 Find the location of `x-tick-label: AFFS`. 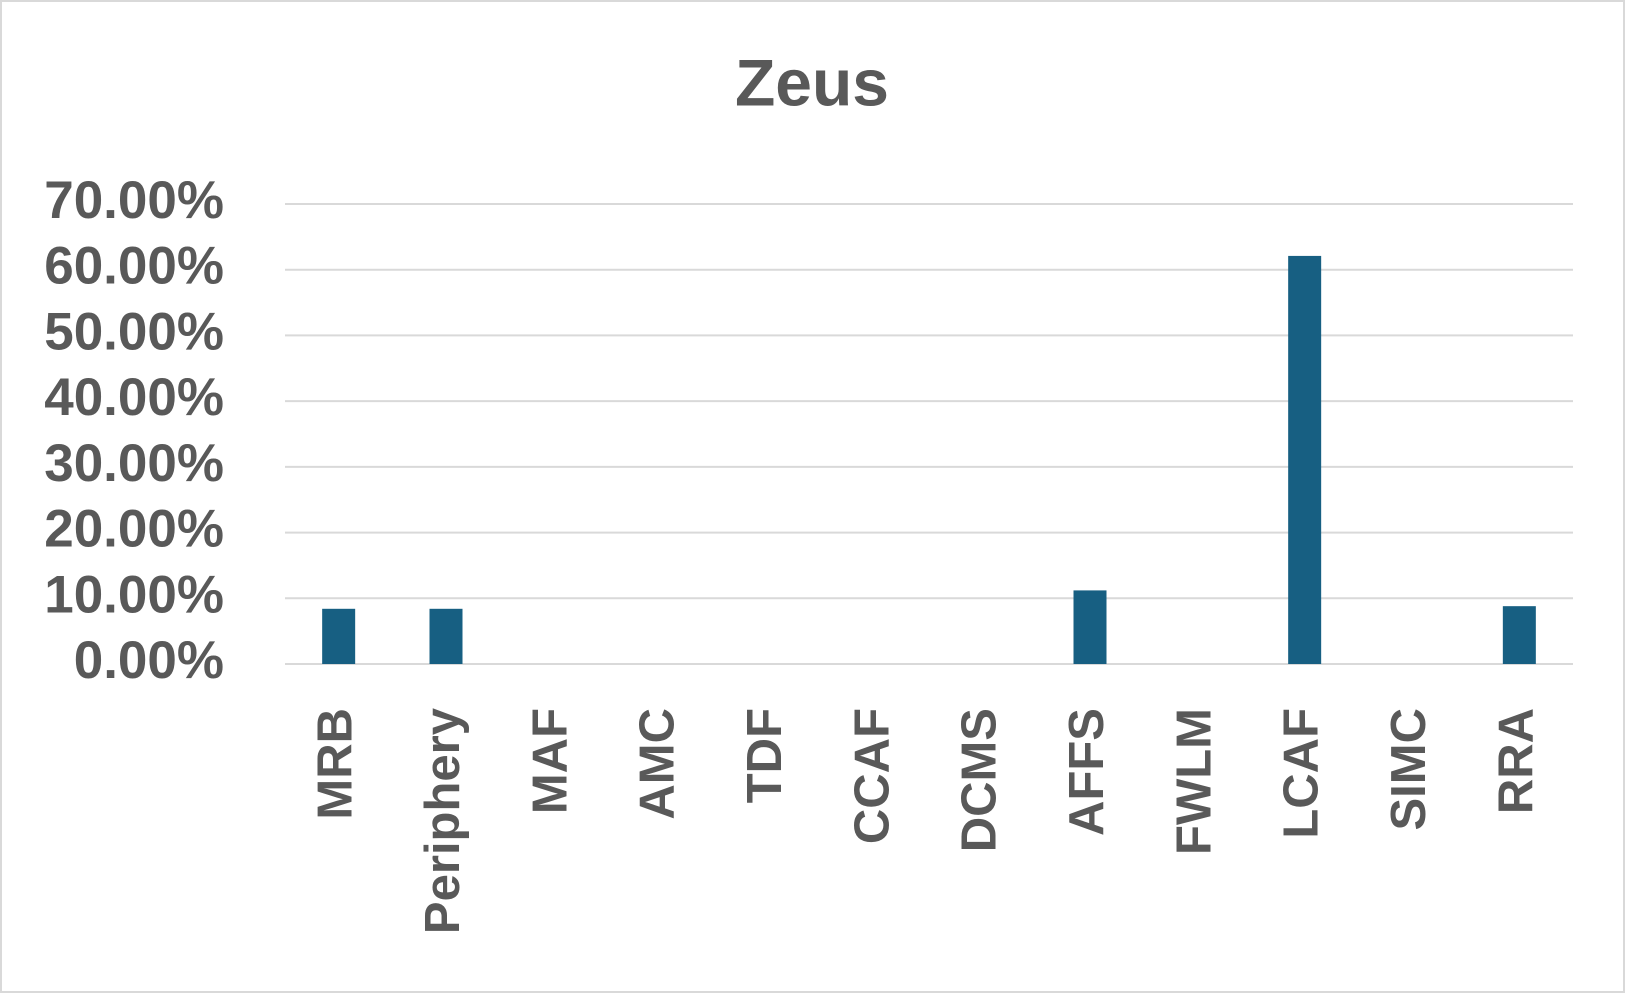

x-tick-label: AFFS is located at coordinates (1087, 772).